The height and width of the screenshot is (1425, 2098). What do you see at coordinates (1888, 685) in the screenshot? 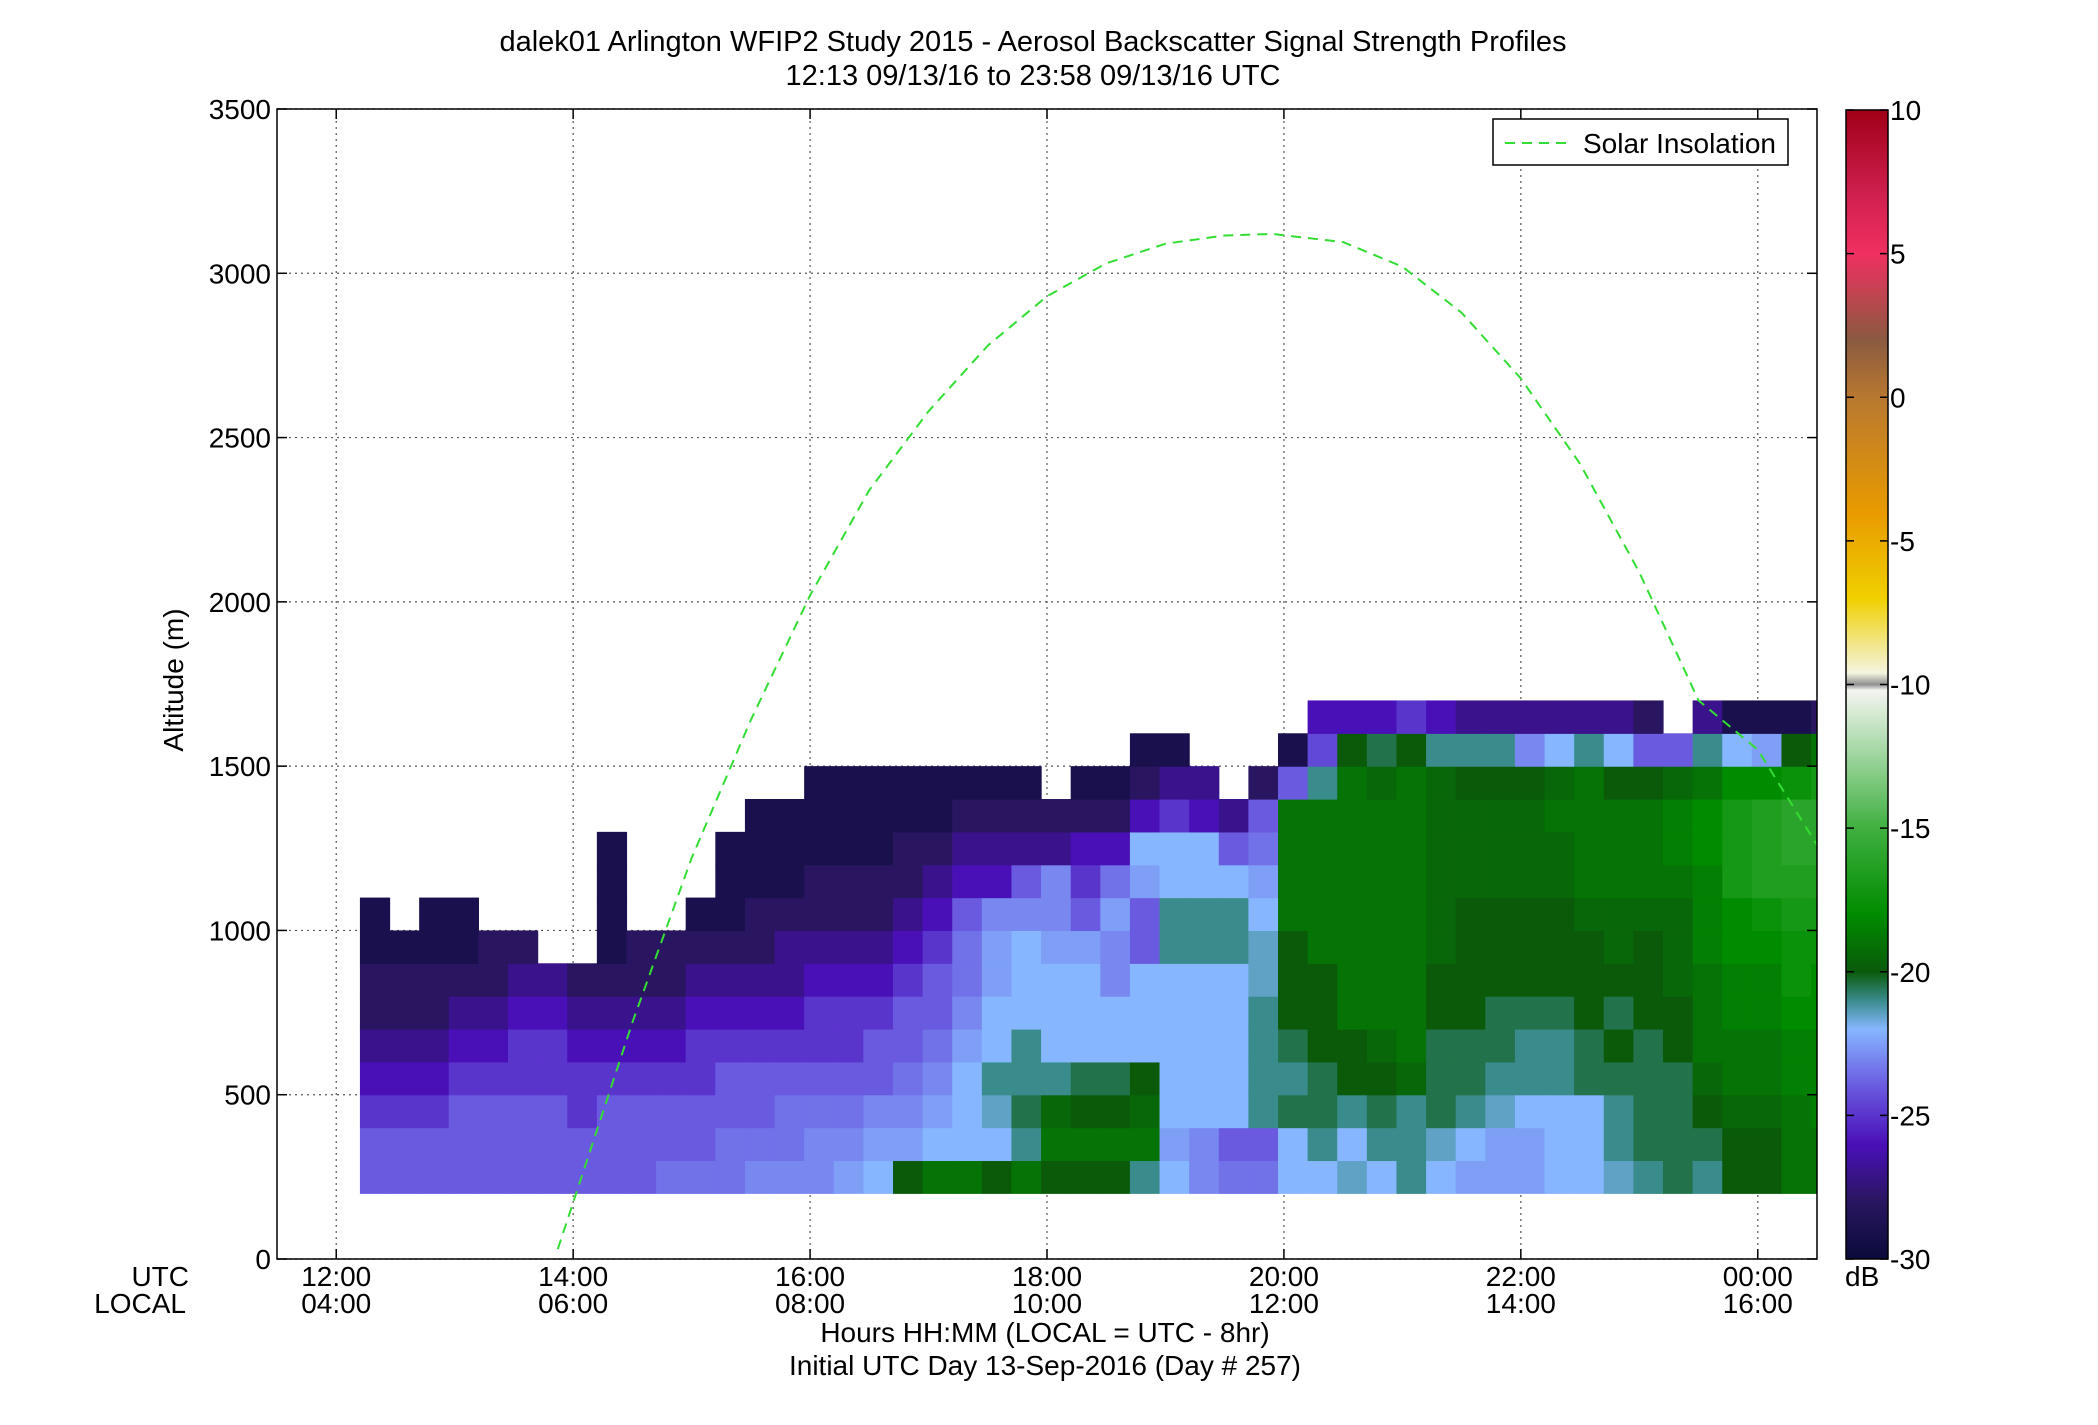
I see `colorbar-ticks: 10 5 0 -5 -10 -15 -20 -25 -30` at bounding box center [1888, 685].